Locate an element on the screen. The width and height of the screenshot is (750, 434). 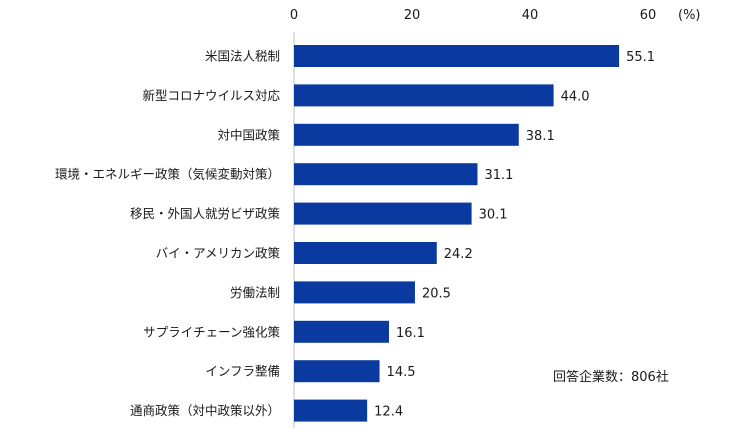
data-label: 55.1 is located at coordinates (640, 57).